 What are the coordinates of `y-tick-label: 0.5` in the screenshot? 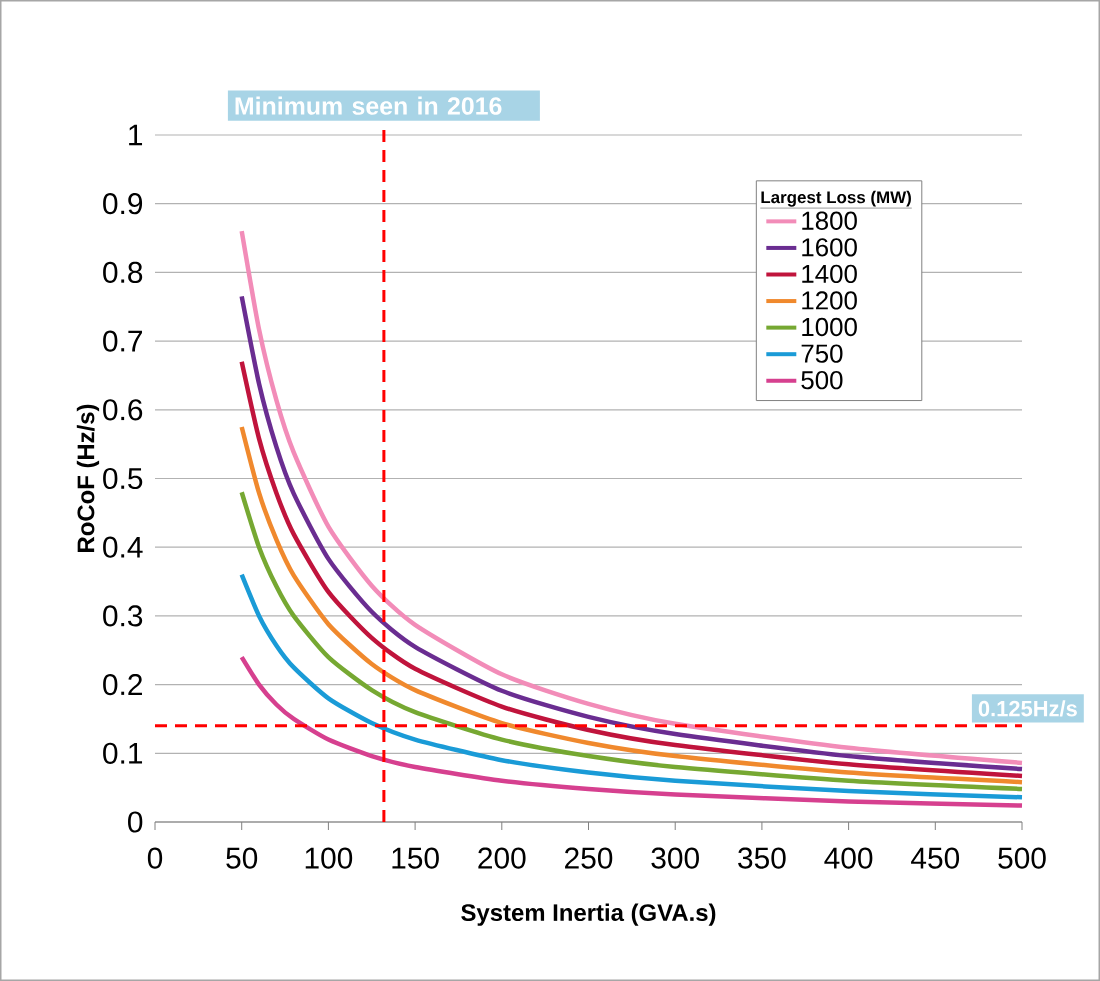 It's located at (123, 478).